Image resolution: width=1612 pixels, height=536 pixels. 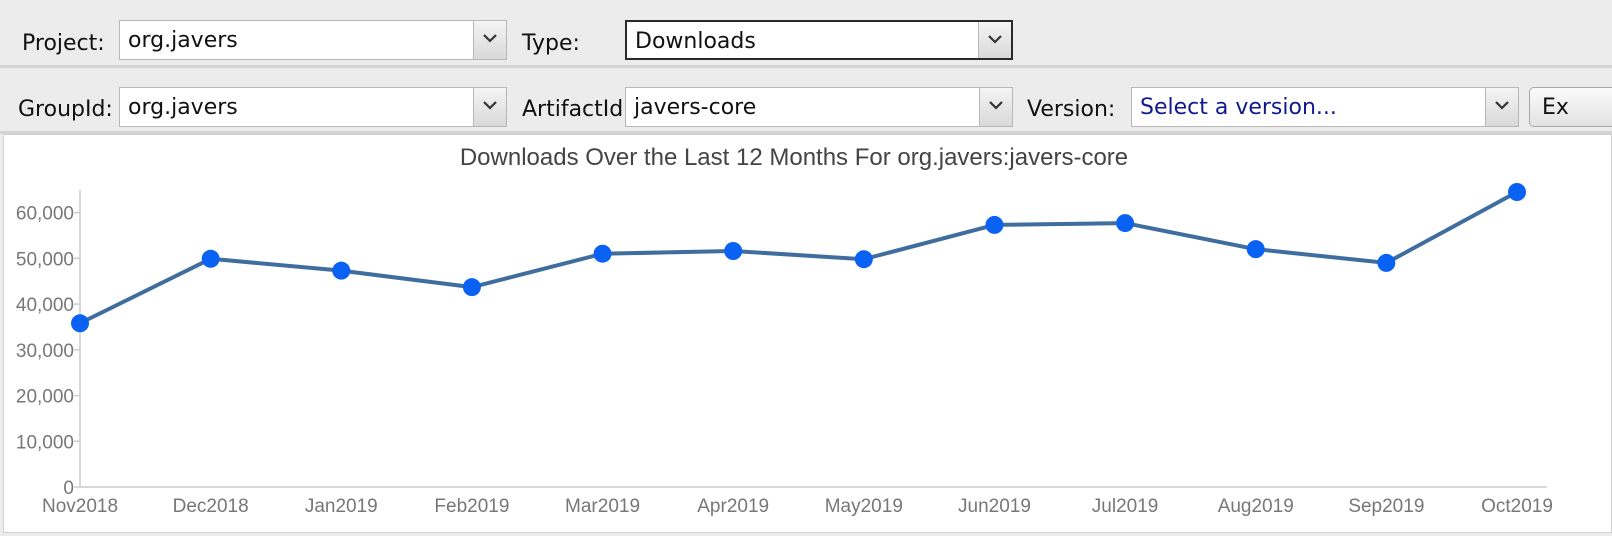 I want to click on type-dropdown-button, so click(x=994, y=40).